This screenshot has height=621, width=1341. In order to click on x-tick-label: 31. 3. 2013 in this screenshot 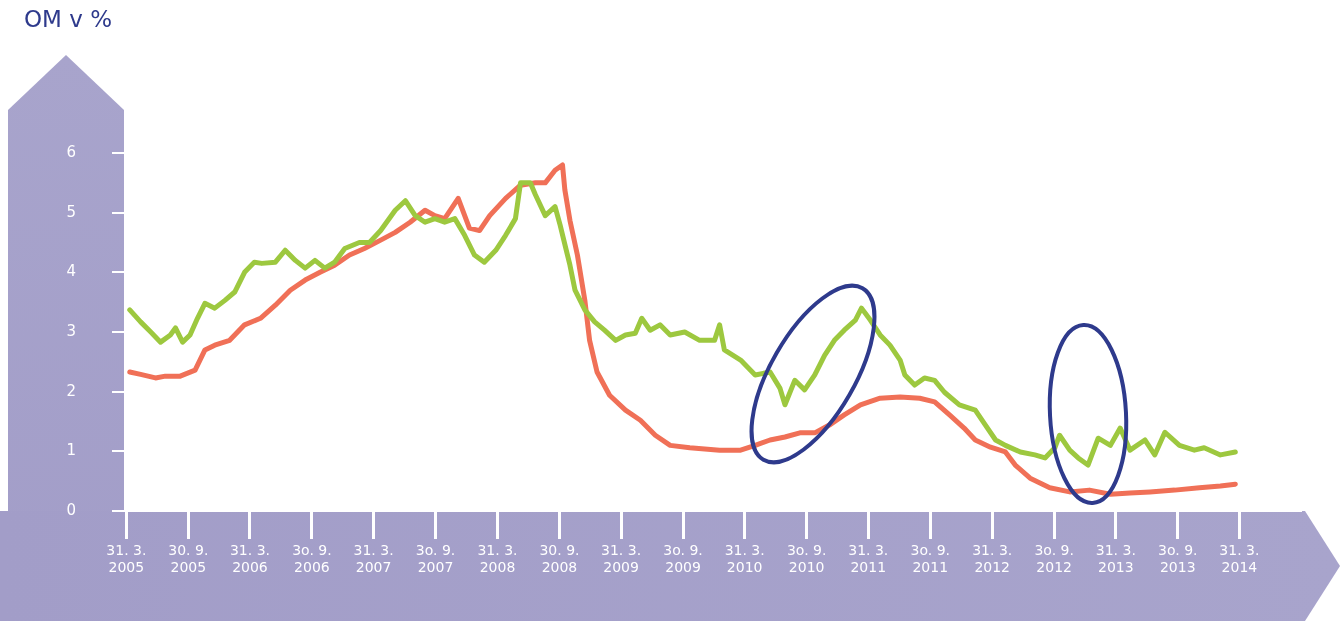, I will do `click(1115, 558)`.